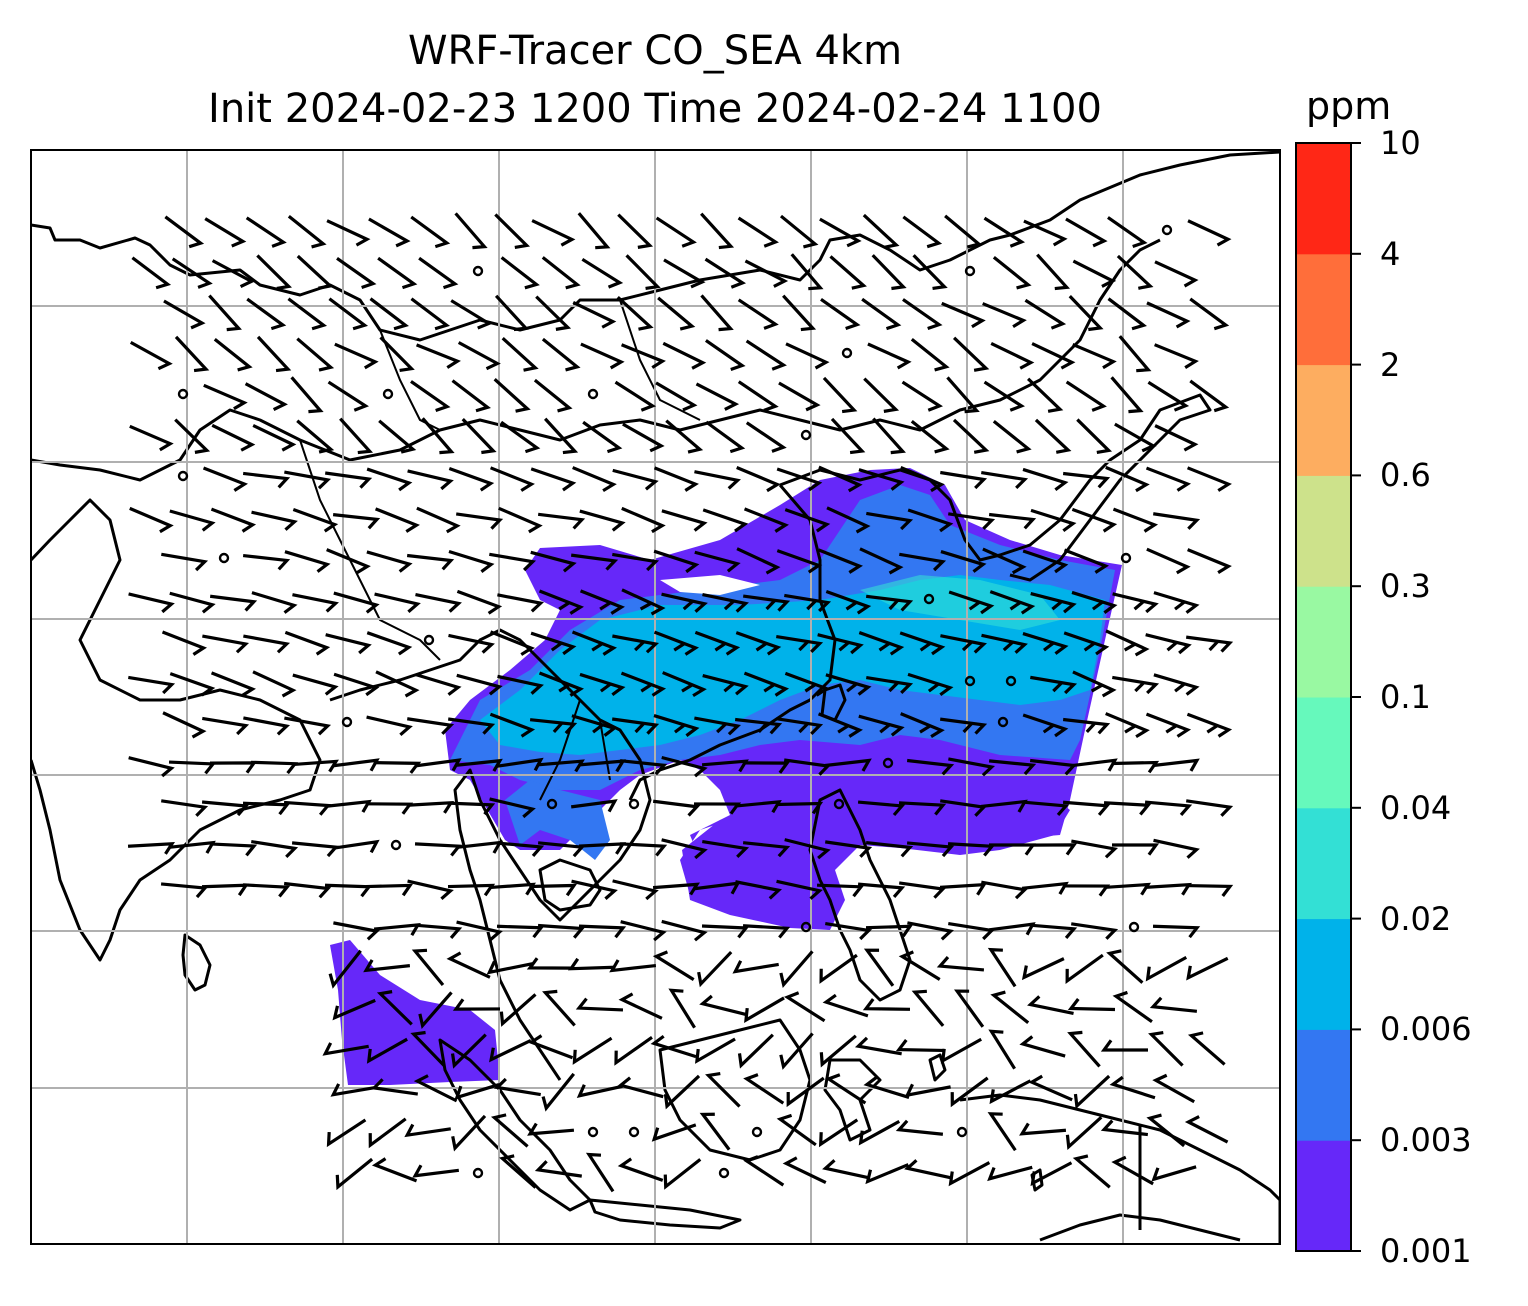 Image resolution: width=1528 pixels, height=1306 pixels. Describe the element at coordinates (1390, 253) in the screenshot. I see `colorbar-tick-label: 4` at that location.